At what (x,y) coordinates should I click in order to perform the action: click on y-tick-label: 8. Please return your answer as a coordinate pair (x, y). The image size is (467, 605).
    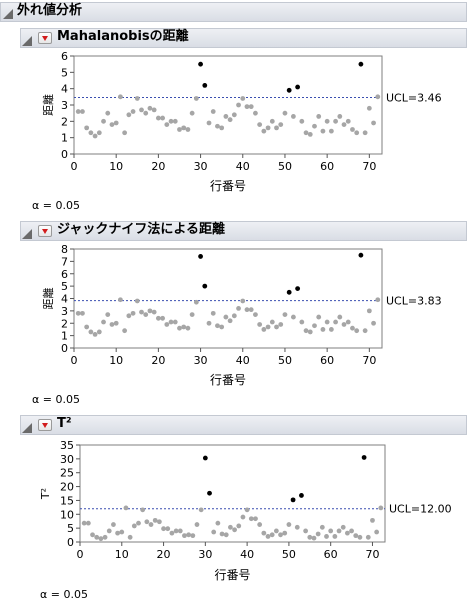
    Looking at the image, I should click on (64, 249).